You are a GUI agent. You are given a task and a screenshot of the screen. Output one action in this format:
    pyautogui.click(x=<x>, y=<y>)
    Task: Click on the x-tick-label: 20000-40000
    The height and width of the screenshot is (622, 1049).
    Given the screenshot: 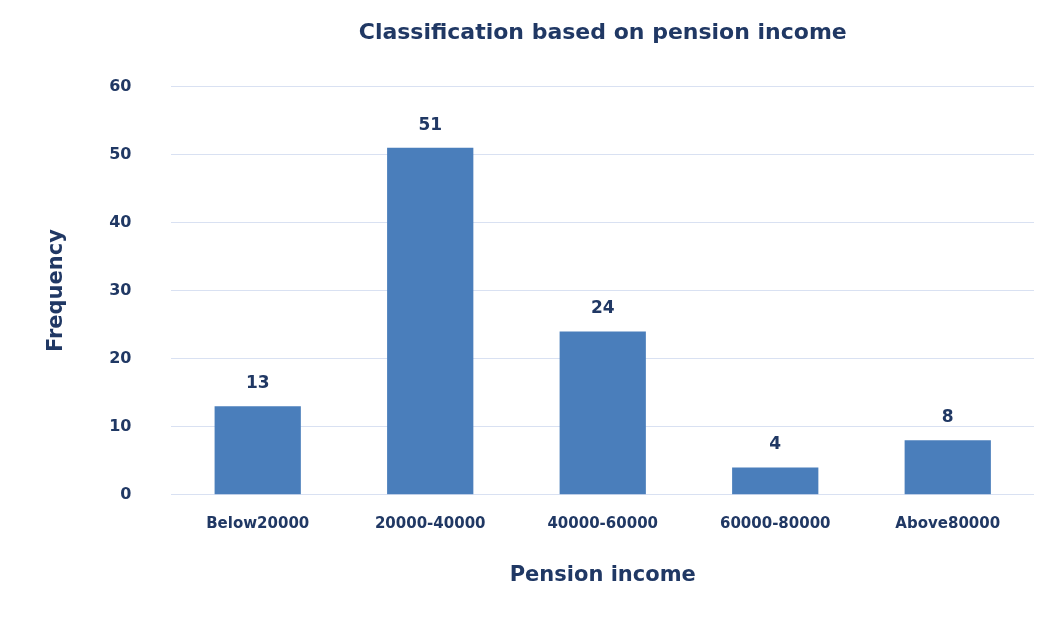 What is the action you would take?
    pyautogui.click(x=430, y=522)
    